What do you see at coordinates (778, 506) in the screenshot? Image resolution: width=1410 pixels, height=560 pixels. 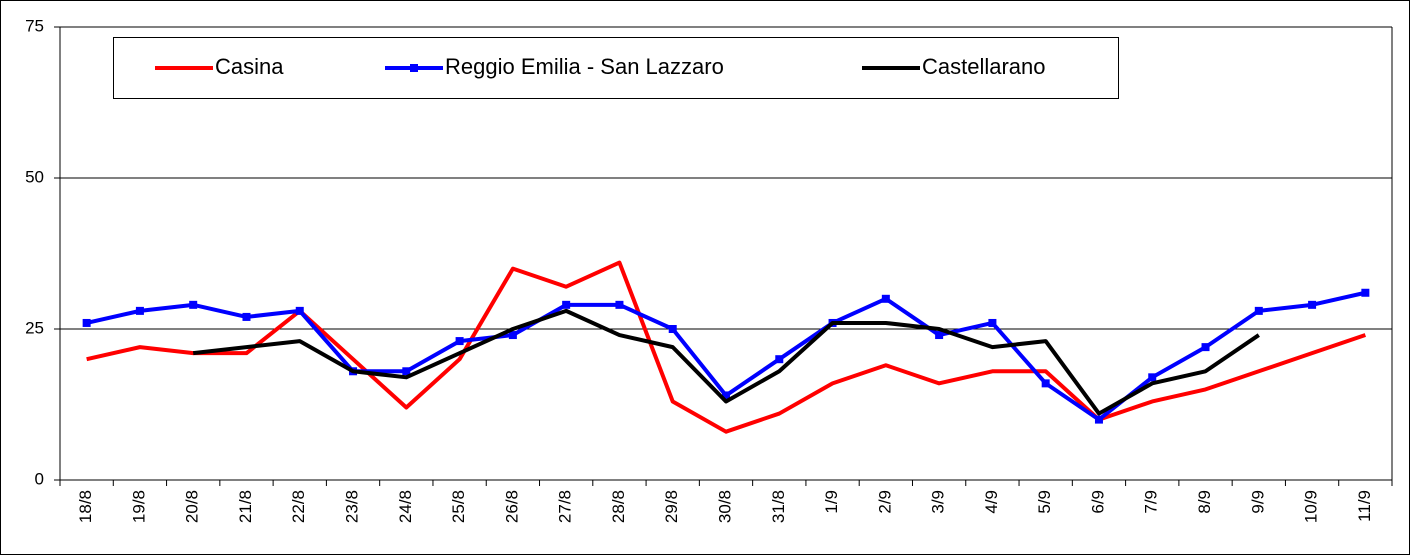 I see `x-tick-label: 31/8` at bounding box center [778, 506].